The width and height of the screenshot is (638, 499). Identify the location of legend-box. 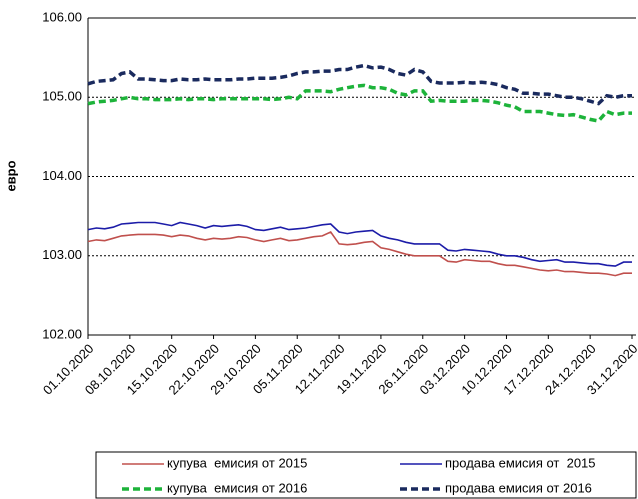
(366, 475).